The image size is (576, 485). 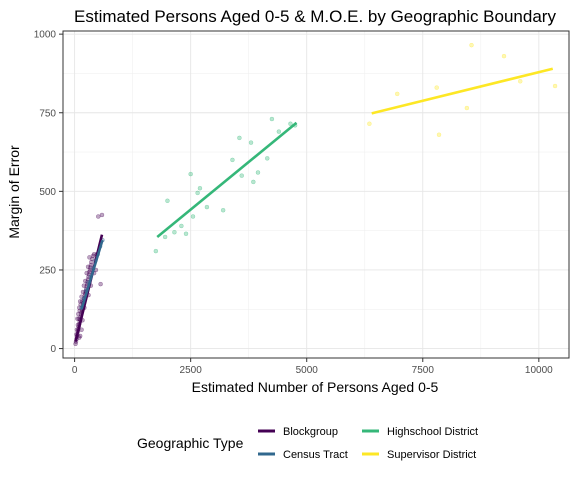 What do you see at coordinates (423, 370) in the screenshot?
I see `x-tick-label: 7500` at bounding box center [423, 370].